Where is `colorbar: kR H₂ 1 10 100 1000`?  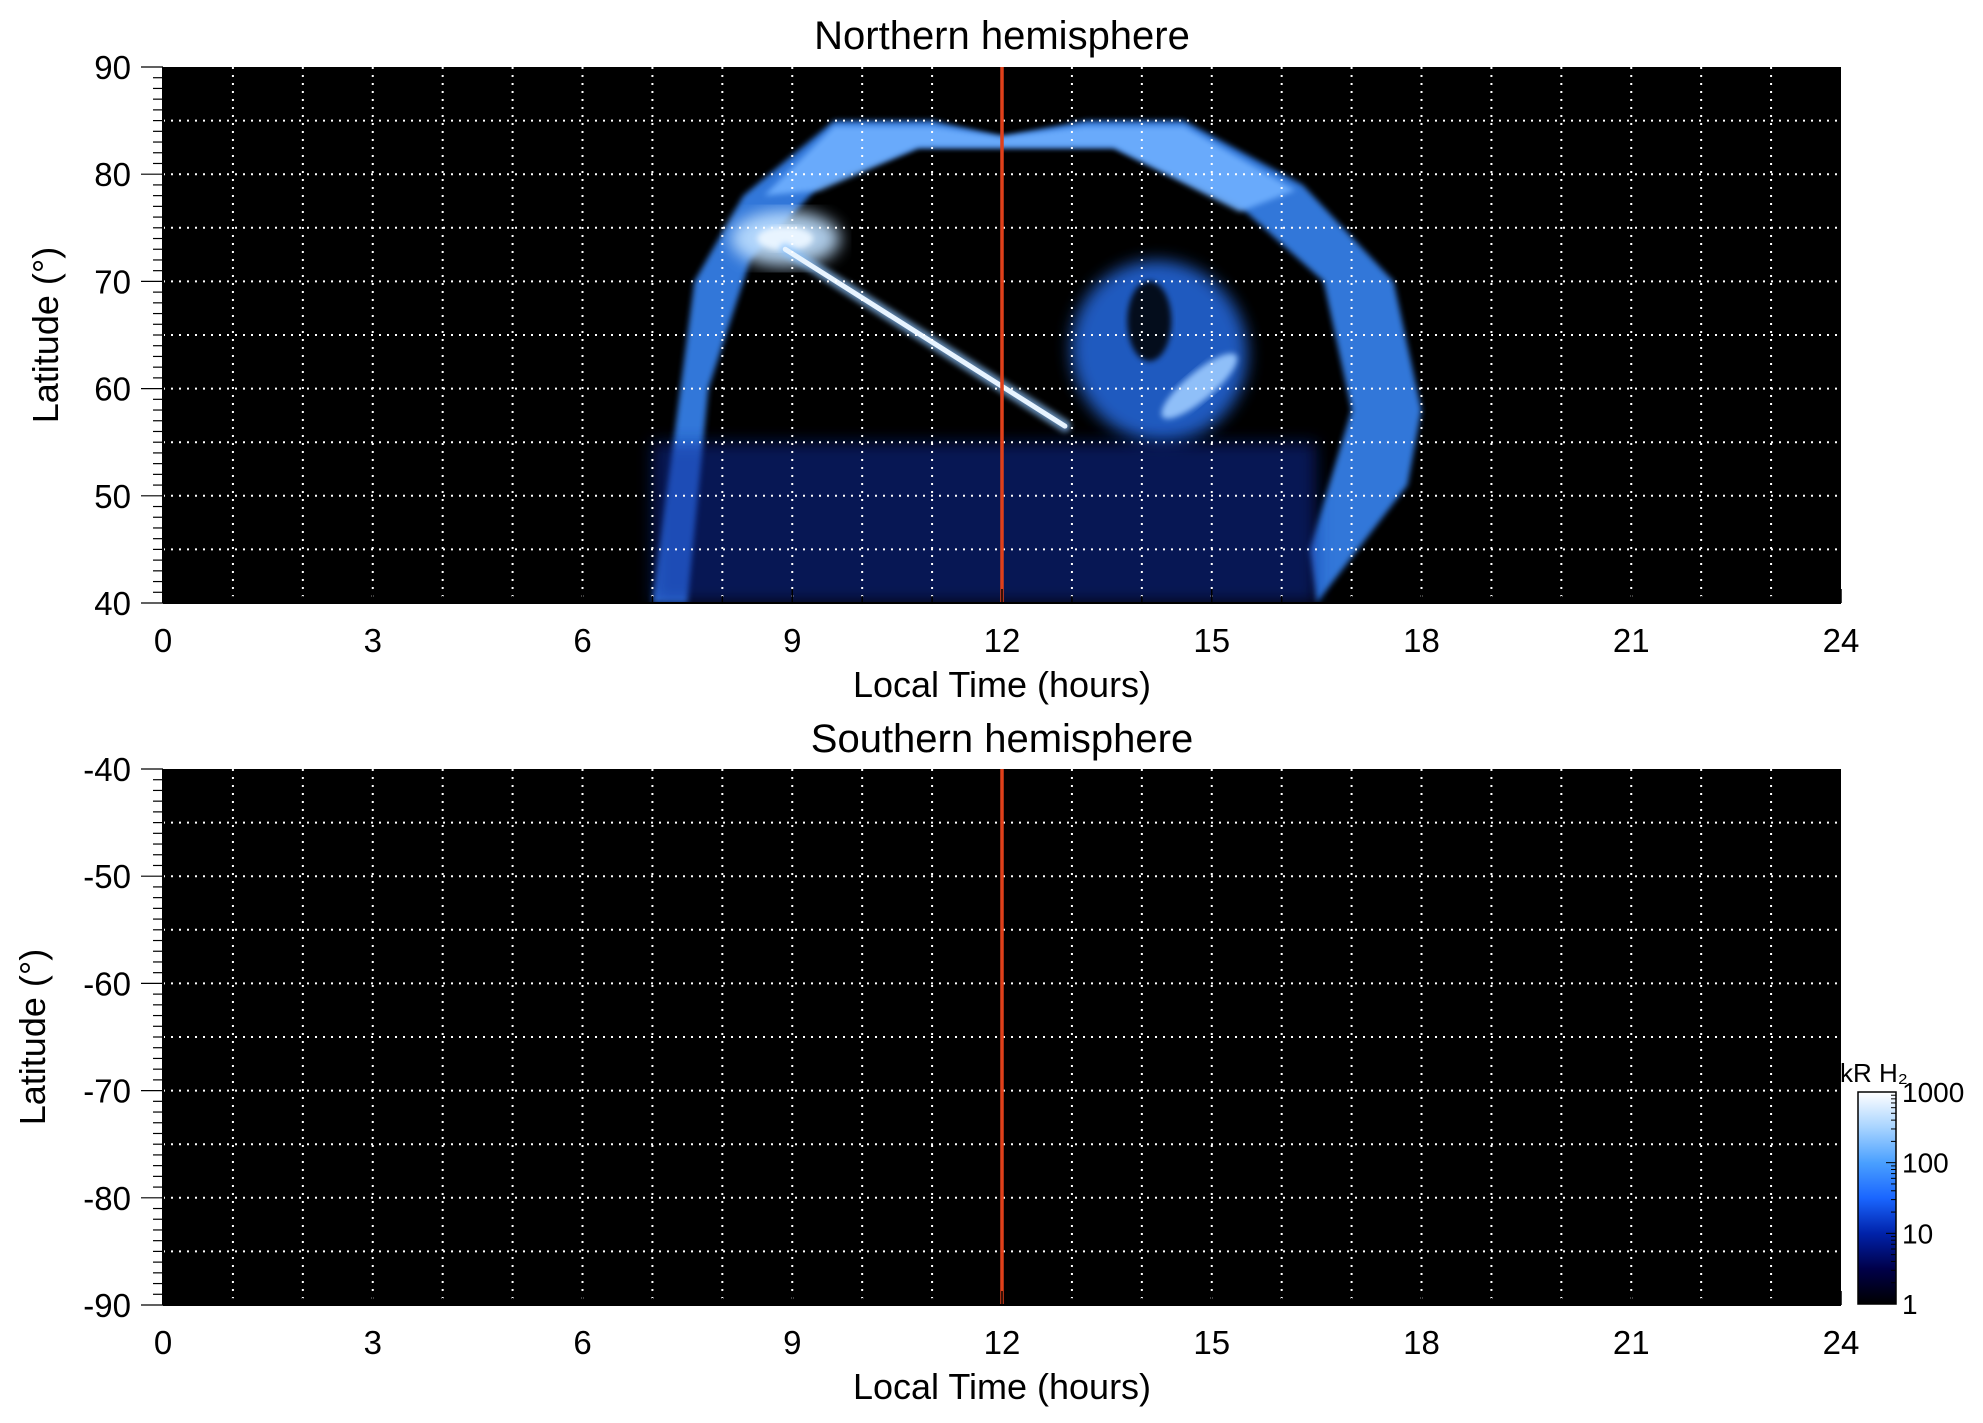 colorbar: kR H₂ 1 10 100 1000 is located at coordinates (1902, 1189).